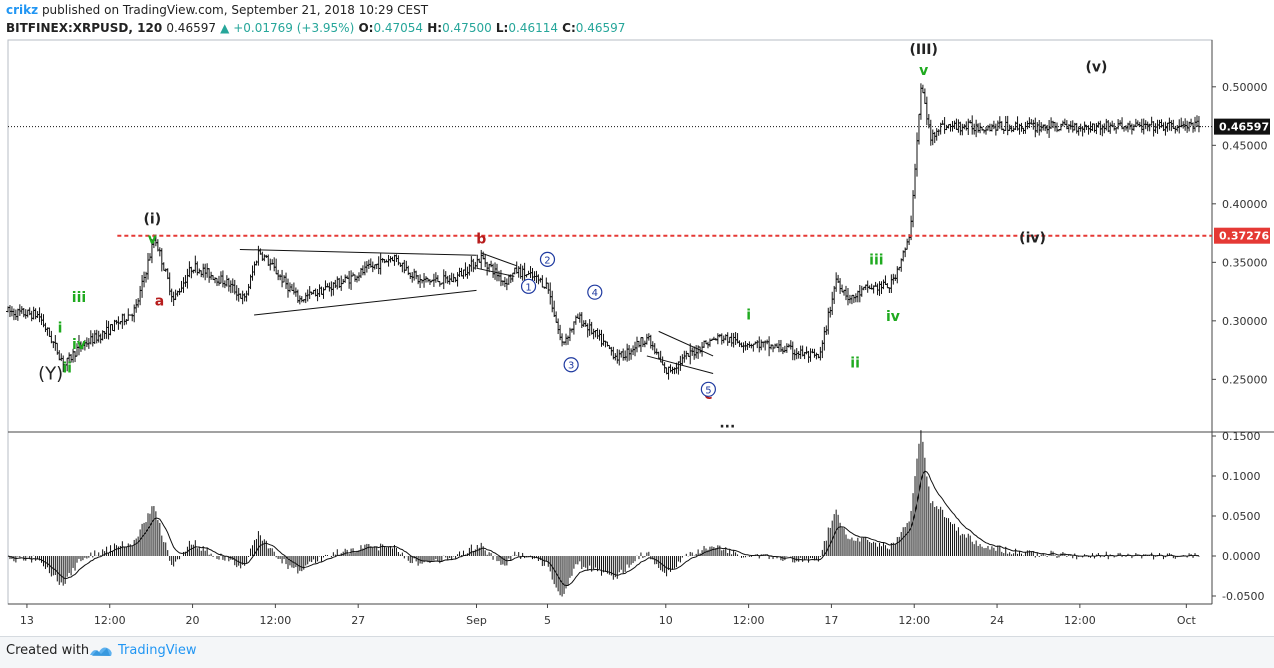 Image resolution: width=1274 pixels, height=668 pixels. Describe the element at coordinates (101, 652) in the screenshot. I see `tradingview-logo-icon` at that location.